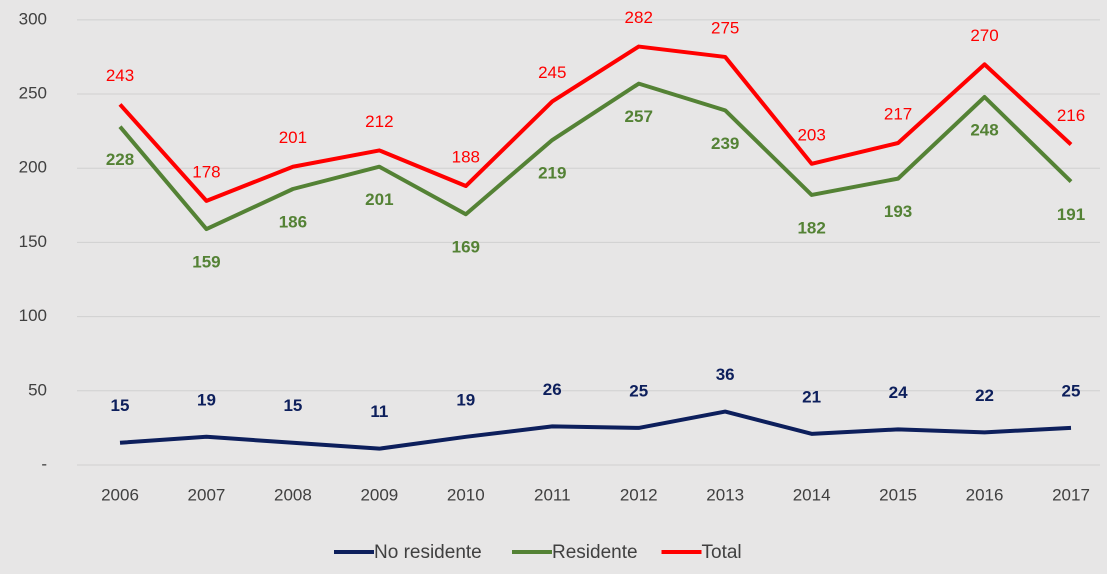 The width and height of the screenshot is (1107, 574). What do you see at coordinates (379, 494) in the screenshot?
I see `x-tick-label: 2009` at bounding box center [379, 494].